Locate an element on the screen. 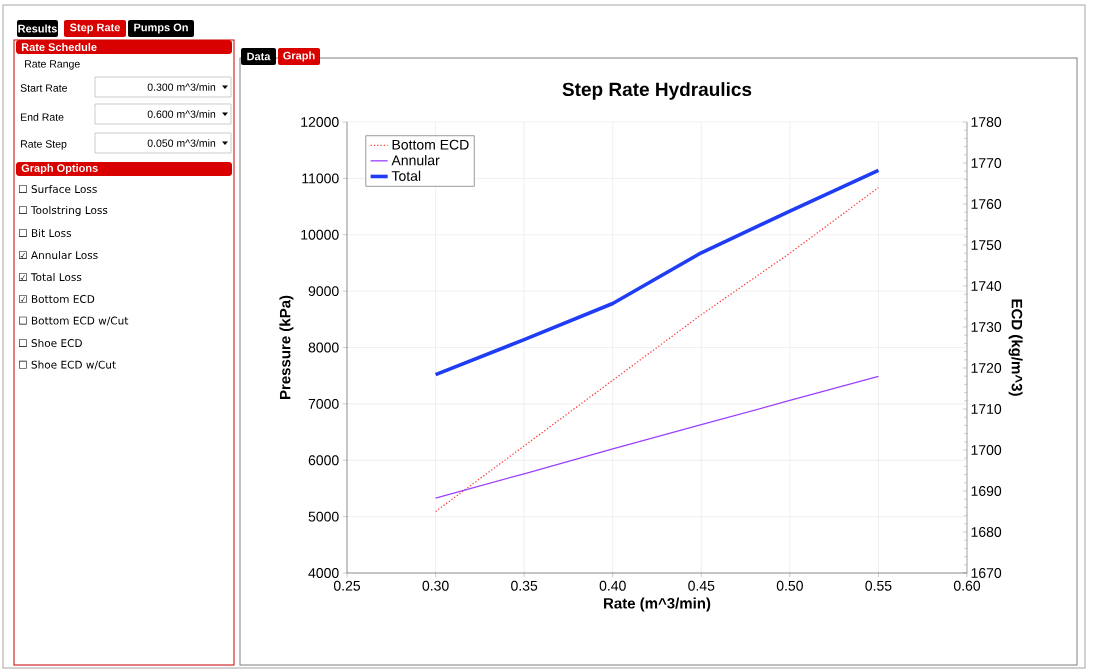  x-axis-title: Rate (m^3/min) is located at coordinates (657, 604).